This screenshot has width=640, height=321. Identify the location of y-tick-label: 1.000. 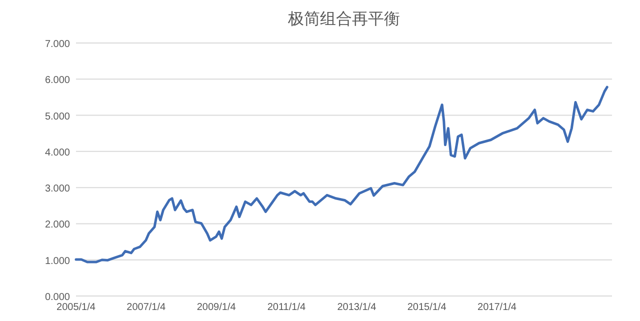
(57, 261).